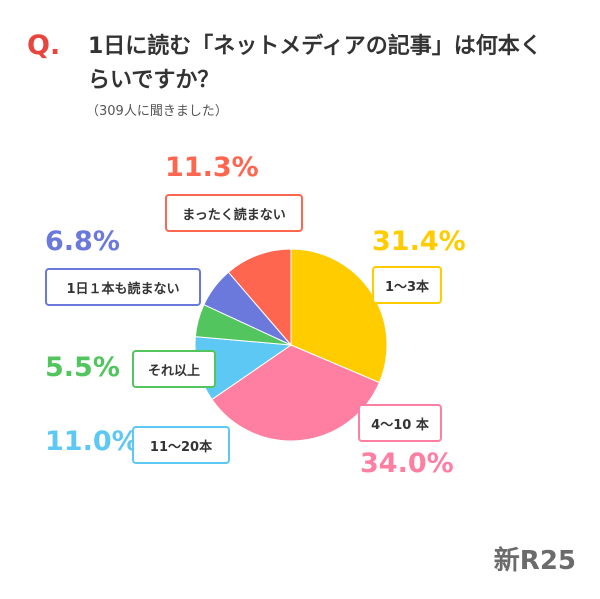  Describe the element at coordinates (123, 287) in the screenshot. I see `label-none-per-day: 1日１本も読まない` at that location.